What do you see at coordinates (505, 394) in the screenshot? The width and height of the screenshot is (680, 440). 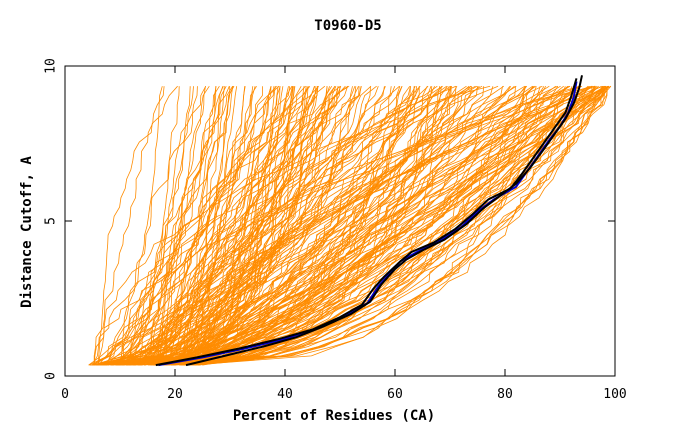 I see `x-tick-label: 80` at bounding box center [505, 394].